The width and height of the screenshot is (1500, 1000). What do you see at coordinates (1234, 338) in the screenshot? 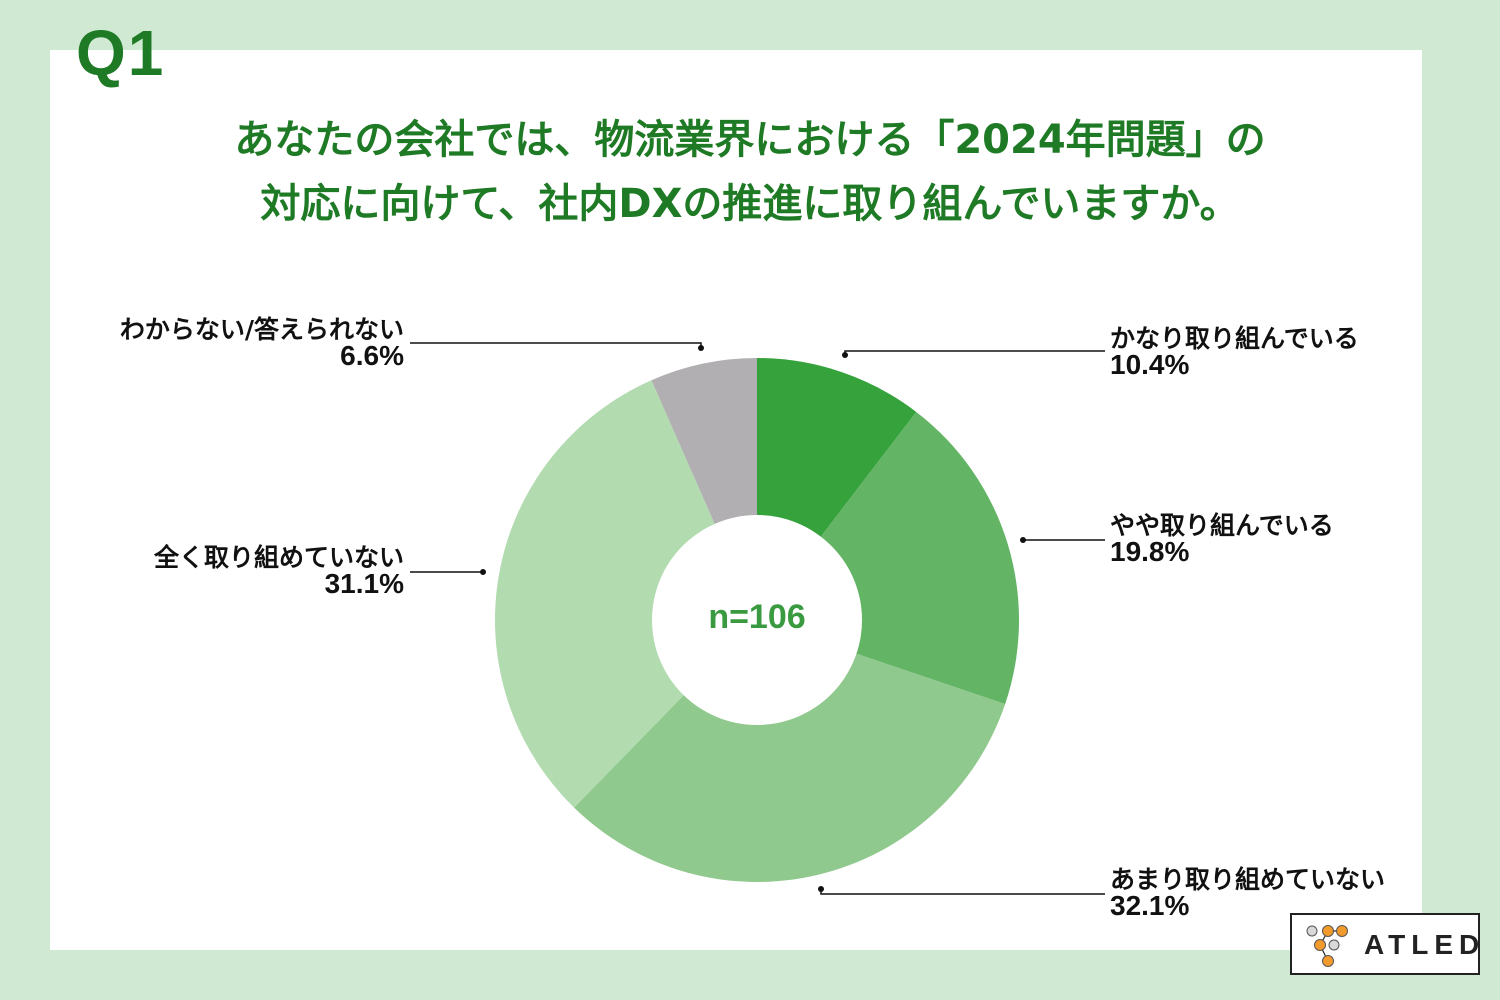
I see `label-kanari-name: かなり取り組んでいる` at bounding box center [1234, 338].